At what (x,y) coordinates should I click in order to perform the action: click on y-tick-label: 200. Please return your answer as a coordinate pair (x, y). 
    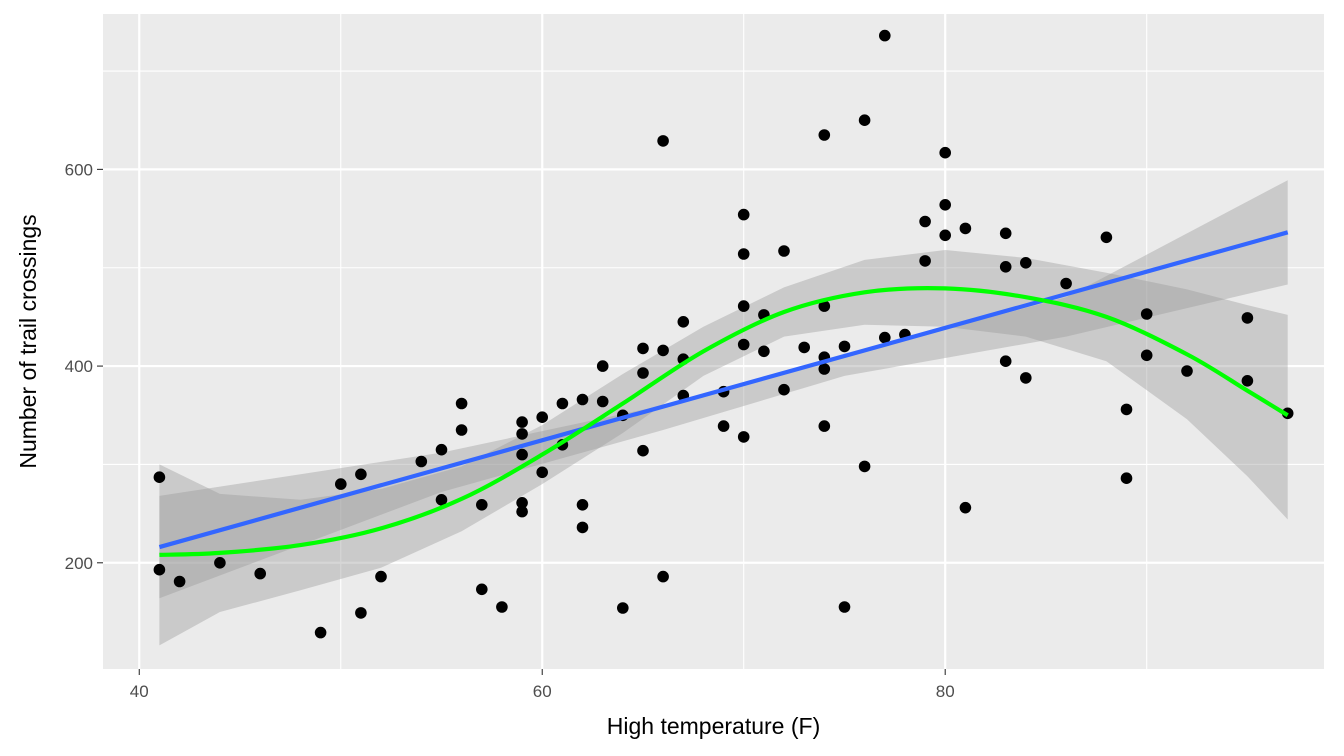
    Looking at the image, I should click on (79, 563).